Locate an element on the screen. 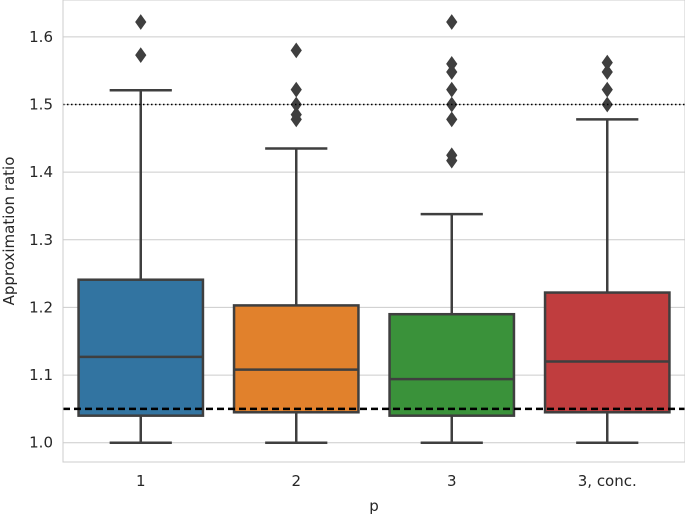 Image resolution: width=685 pixels, height=515 pixels. x-tick-labels: 1 2 3 3, conc. is located at coordinates (386, 481).